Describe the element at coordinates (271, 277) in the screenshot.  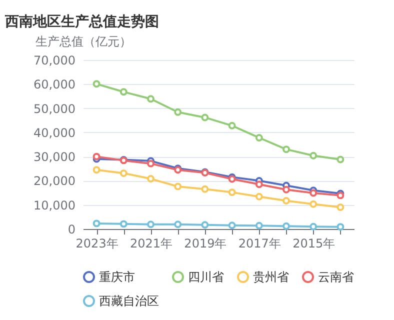
I see `legend-label: 贵州省` at that location.